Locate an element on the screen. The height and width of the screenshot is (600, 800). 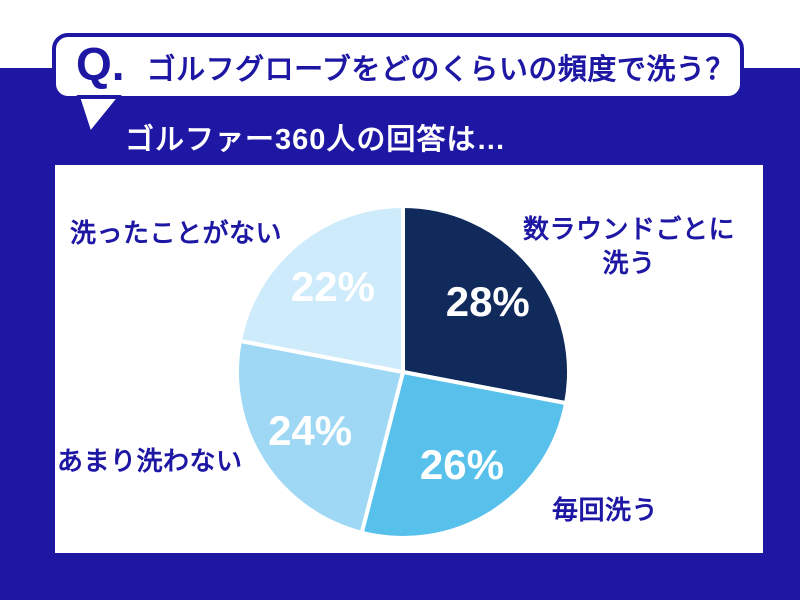
pie-value-label: 24% is located at coordinates (310, 430).